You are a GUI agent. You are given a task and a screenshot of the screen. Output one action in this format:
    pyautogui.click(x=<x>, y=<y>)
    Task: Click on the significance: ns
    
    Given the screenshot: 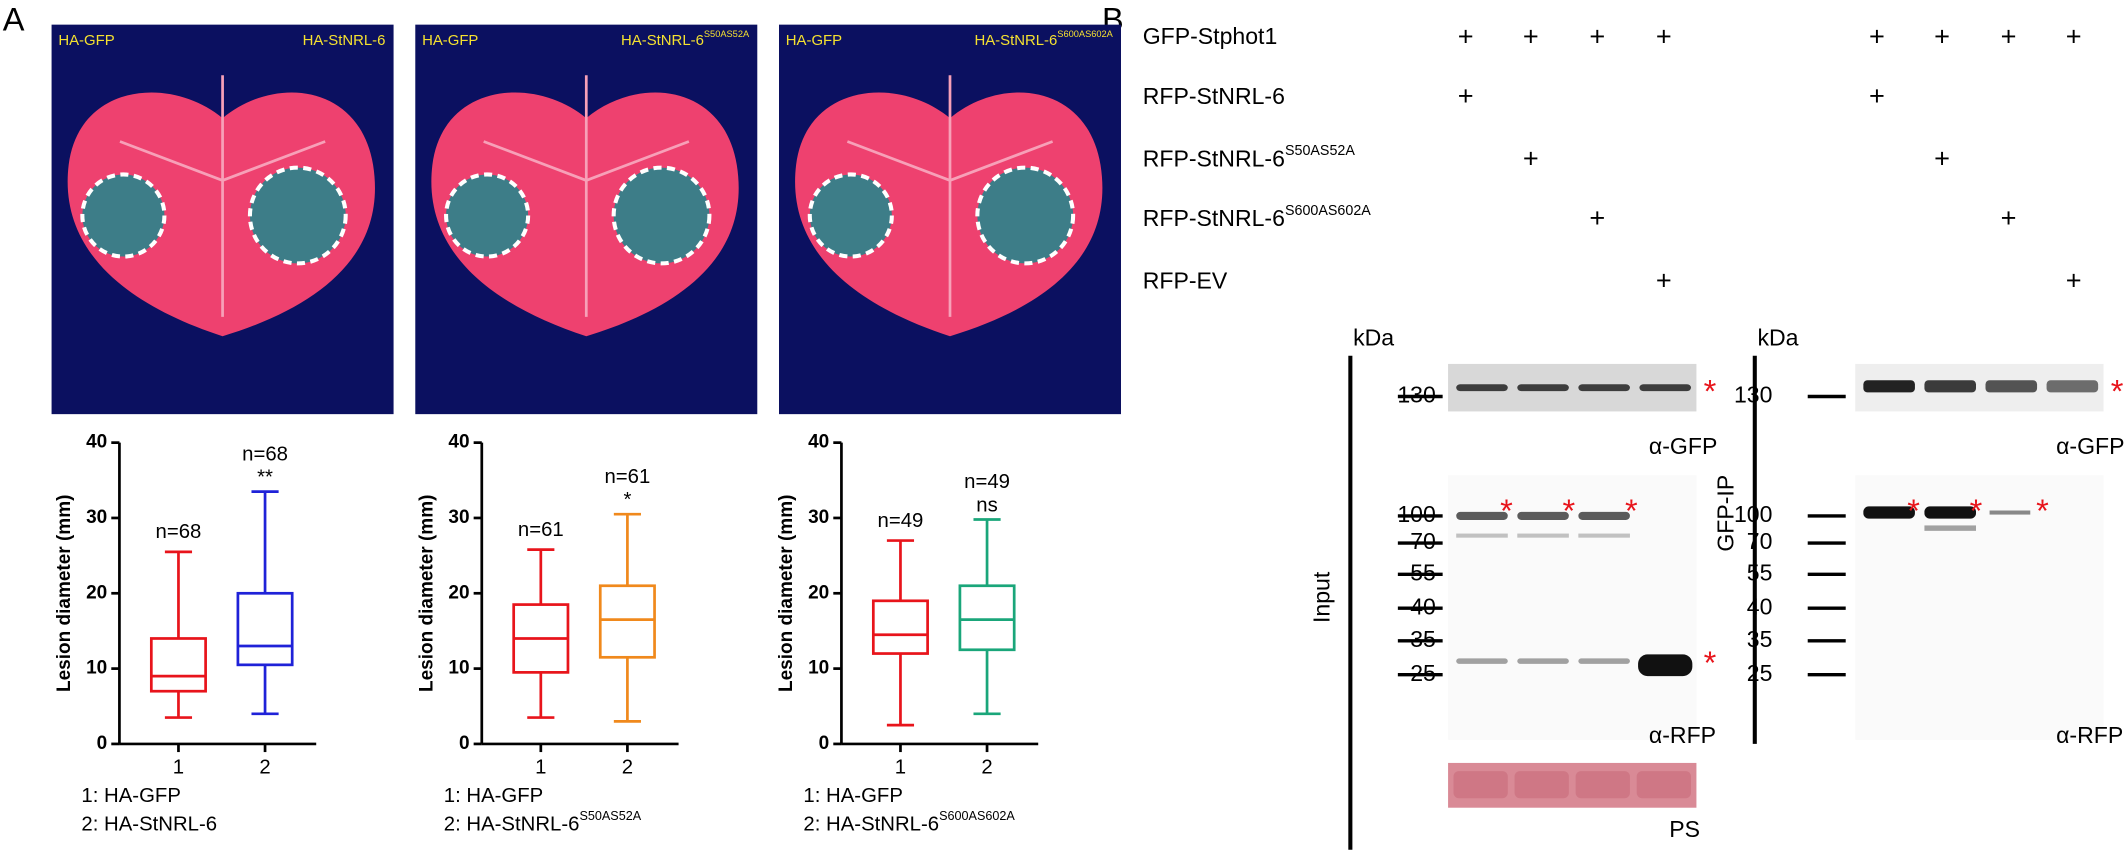 What is the action you would take?
    pyautogui.click(x=987, y=505)
    